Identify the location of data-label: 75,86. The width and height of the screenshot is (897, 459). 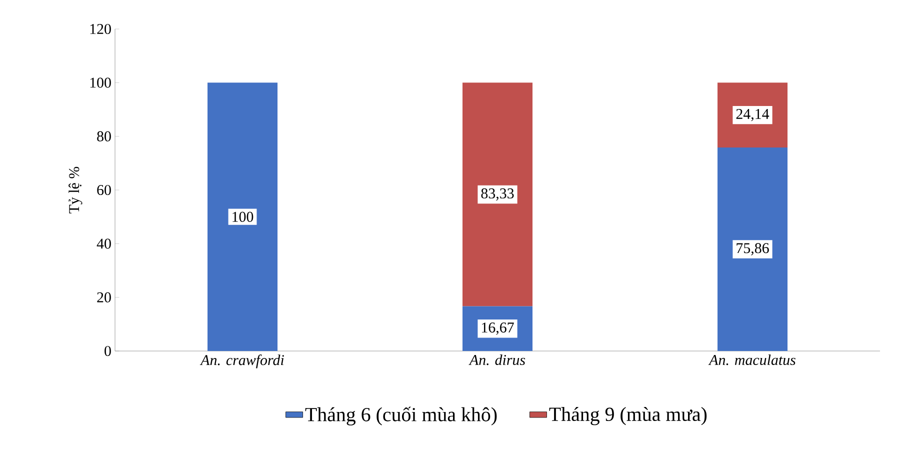
(752, 249).